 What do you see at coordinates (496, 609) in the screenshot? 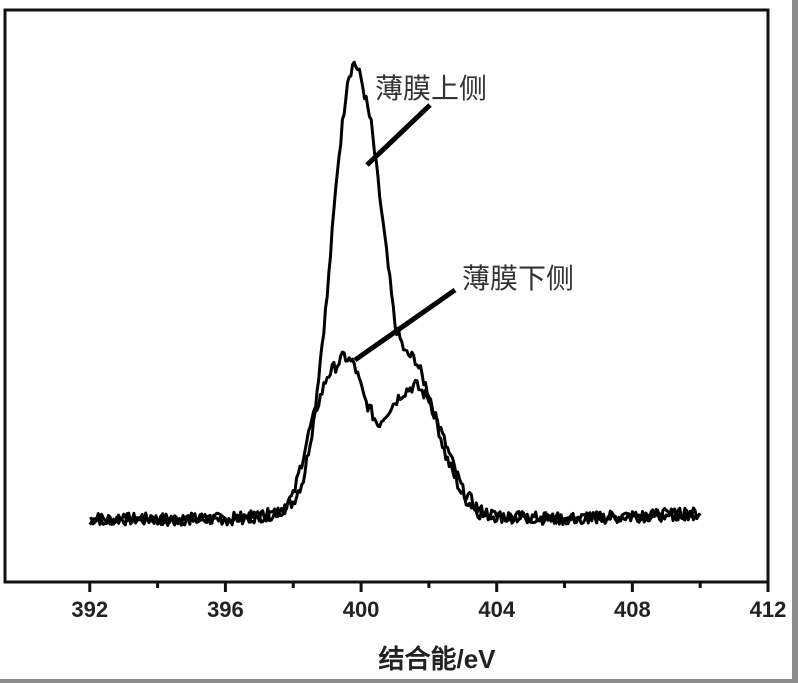
I see `x-tick-label: 404` at bounding box center [496, 609].